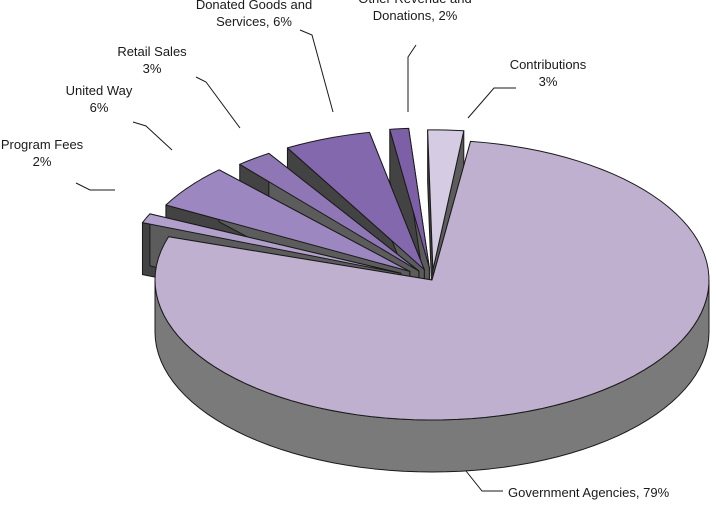 This screenshot has width=716, height=506. What do you see at coordinates (42, 153) in the screenshot?
I see `slice-label-text: Program Fees 2%` at bounding box center [42, 153].